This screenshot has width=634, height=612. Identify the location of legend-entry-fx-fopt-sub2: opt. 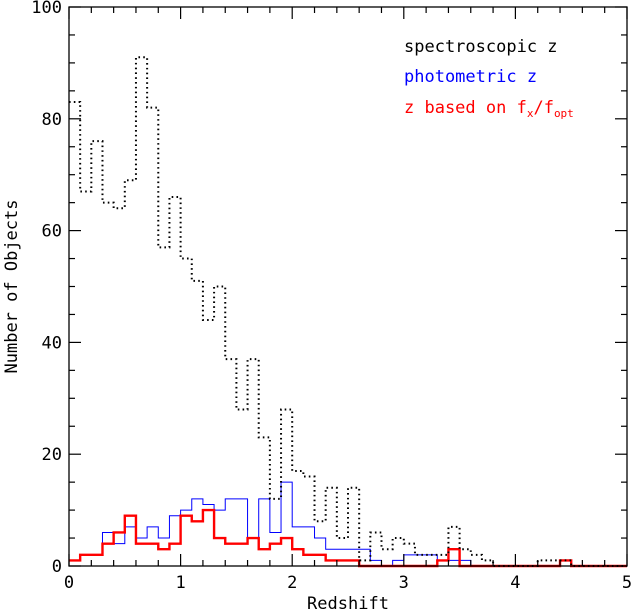
(564, 113).